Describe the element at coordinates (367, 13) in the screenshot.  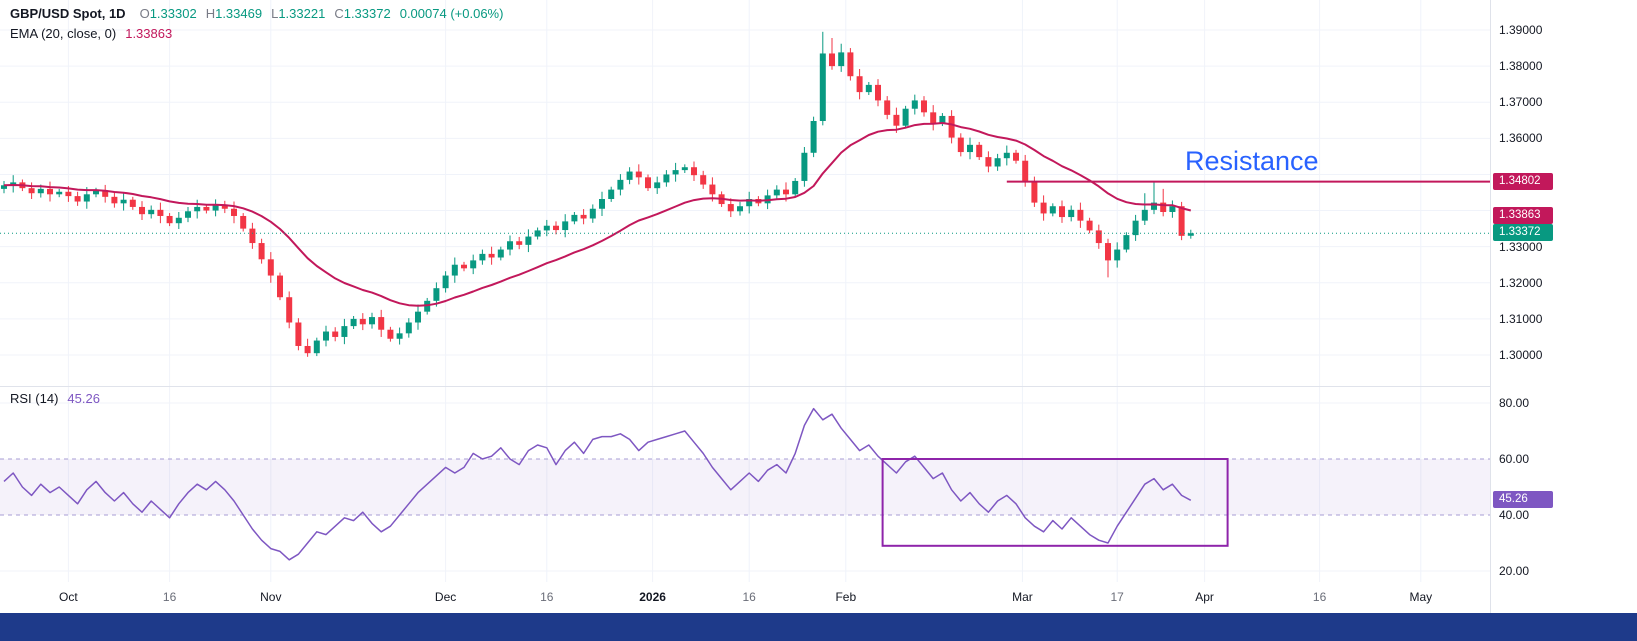
I see `close-value: 1.33372` at that location.